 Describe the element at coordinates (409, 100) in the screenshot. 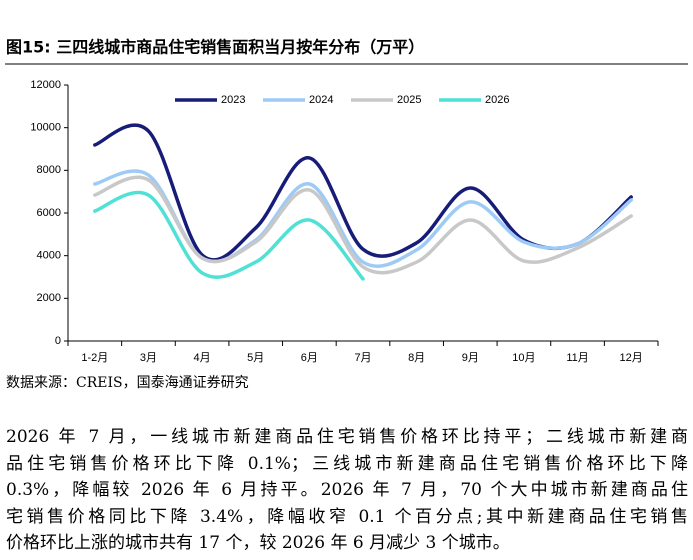

I see `legend-label: 2025` at that location.